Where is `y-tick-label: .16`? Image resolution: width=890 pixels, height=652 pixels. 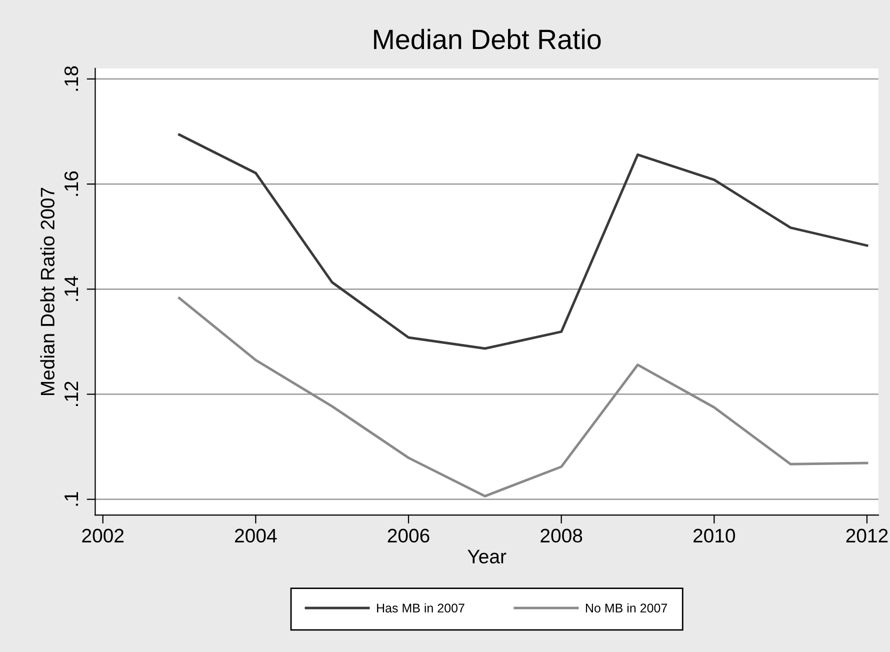
y-tick-label: .16 is located at coordinates (71, 183).